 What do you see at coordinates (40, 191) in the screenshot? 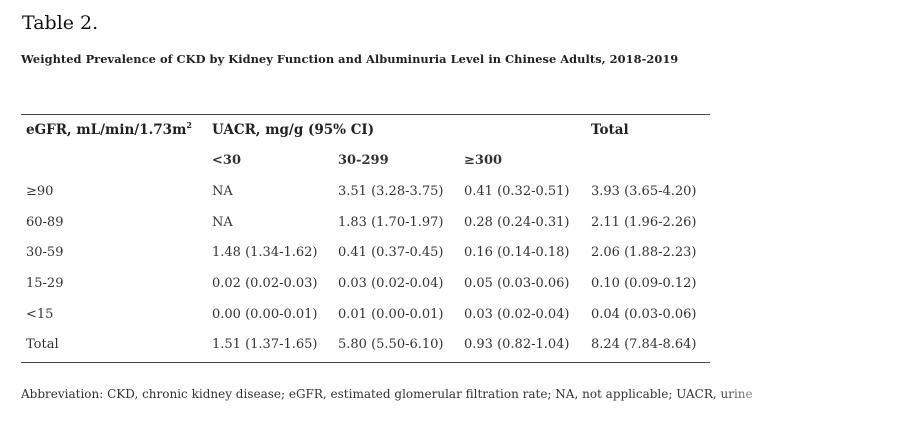
I see `row-label: ≥90` at bounding box center [40, 191].